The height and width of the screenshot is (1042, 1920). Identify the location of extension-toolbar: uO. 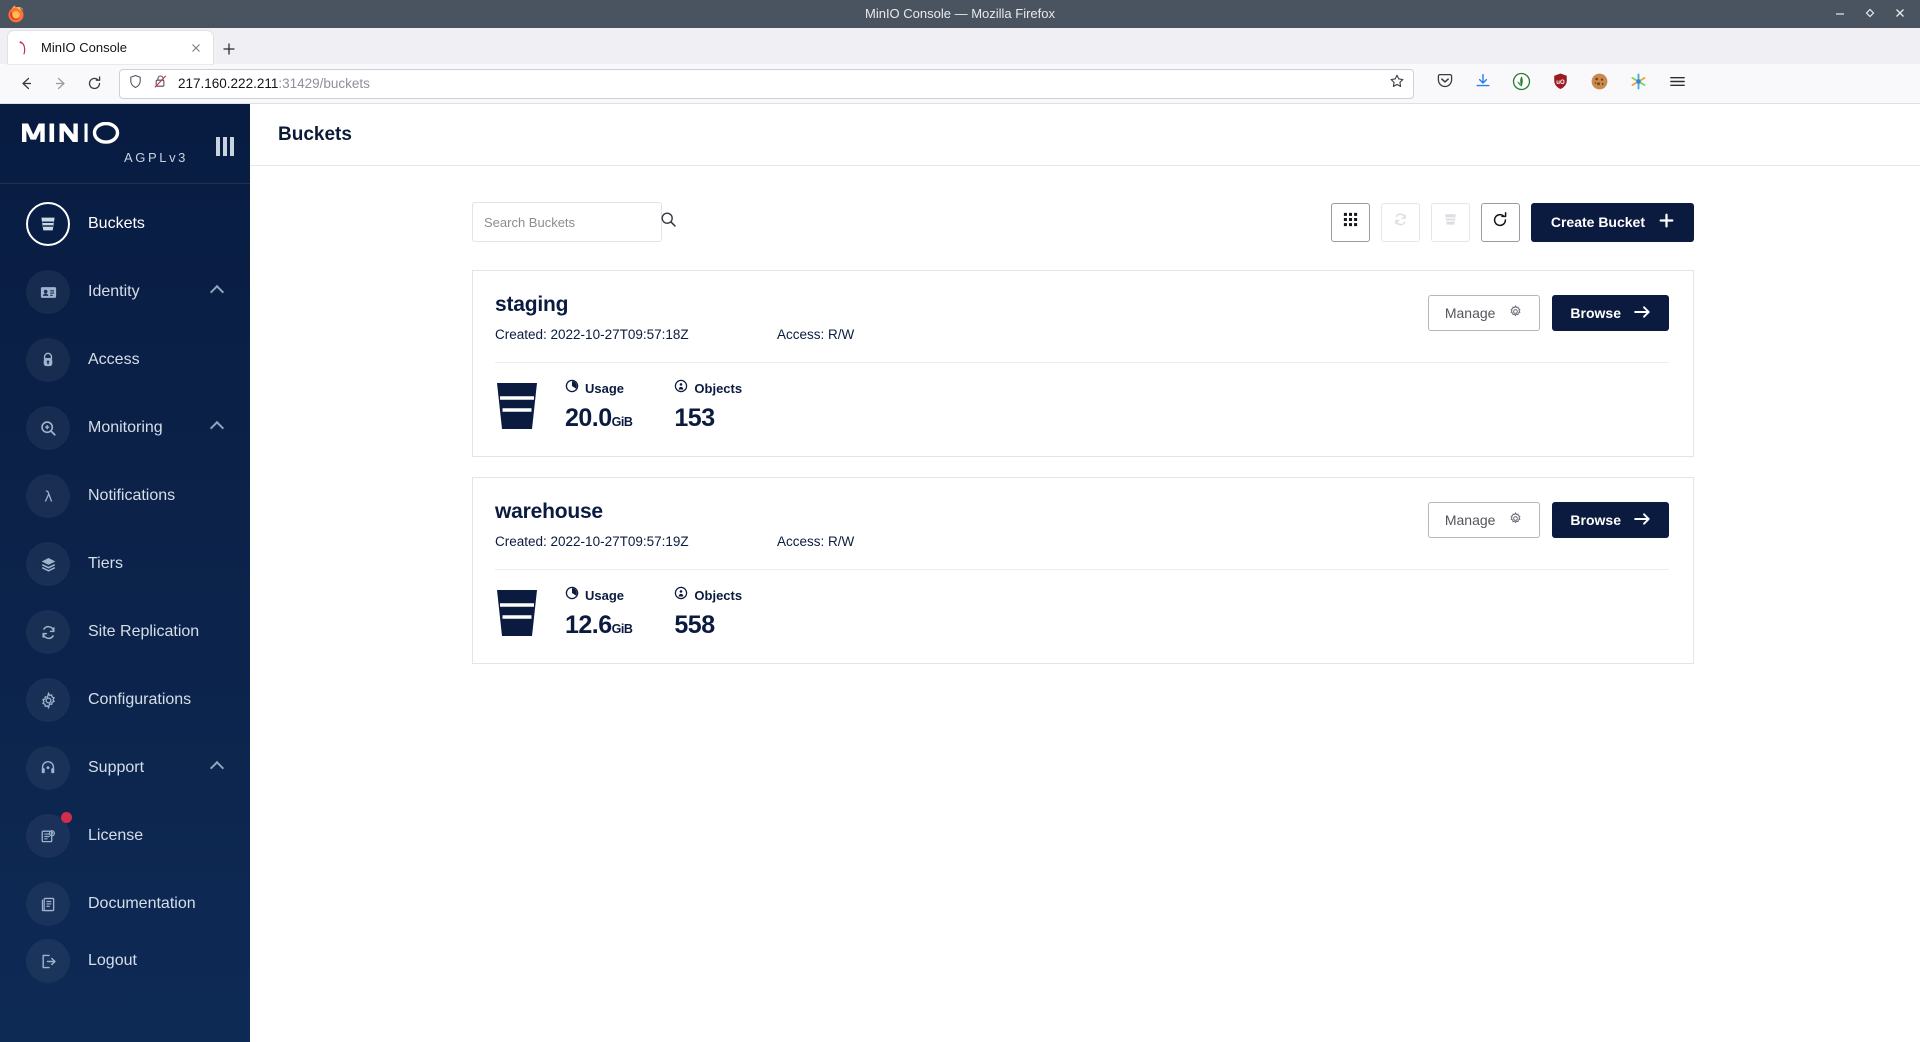
(1557, 84).